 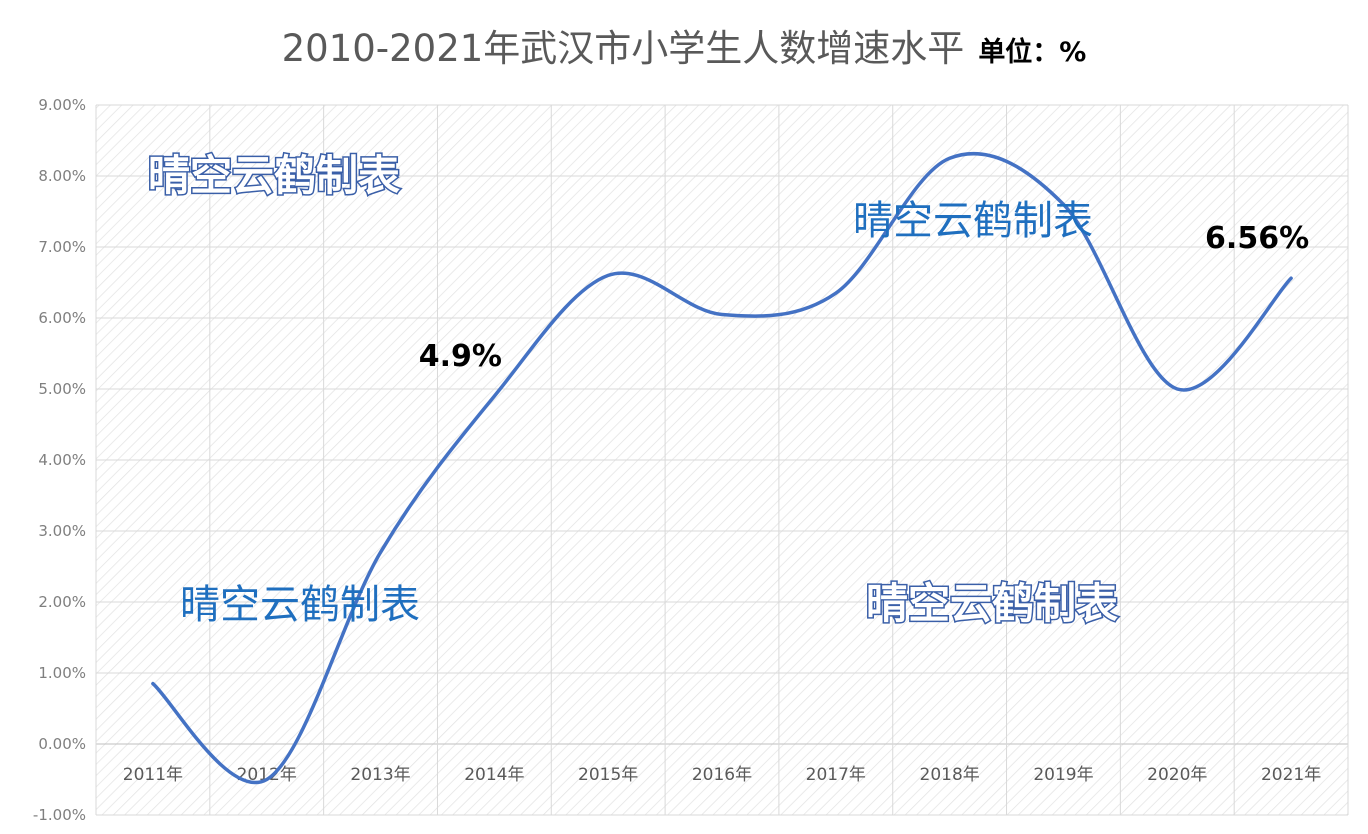 What do you see at coordinates (1291, 775) in the screenshot?
I see `x-tick-label: 2021年` at bounding box center [1291, 775].